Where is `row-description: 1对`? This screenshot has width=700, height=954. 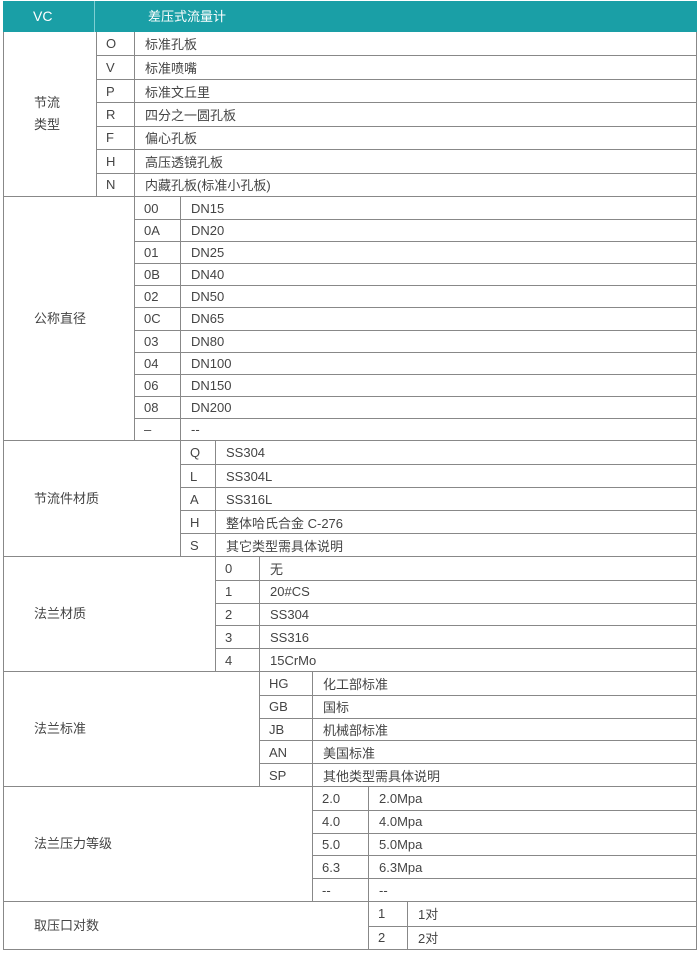
row-description: 1对 is located at coordinates (428, 915).